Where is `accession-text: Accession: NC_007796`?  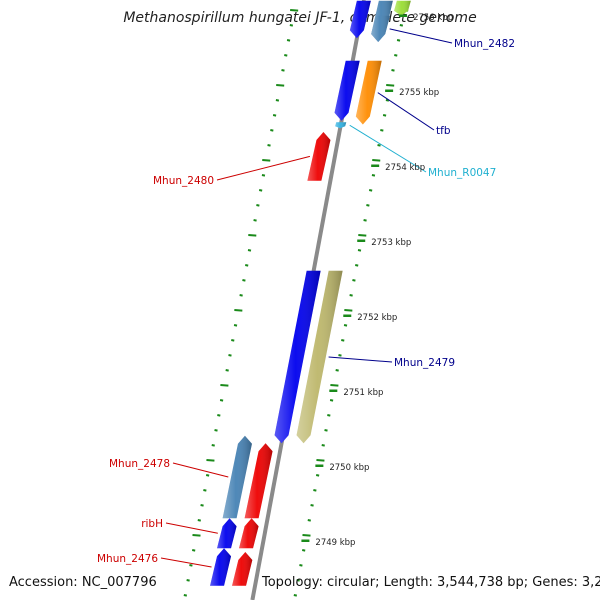 accession-text: Accession: NC_007796 is located at coordinates (83, 582).